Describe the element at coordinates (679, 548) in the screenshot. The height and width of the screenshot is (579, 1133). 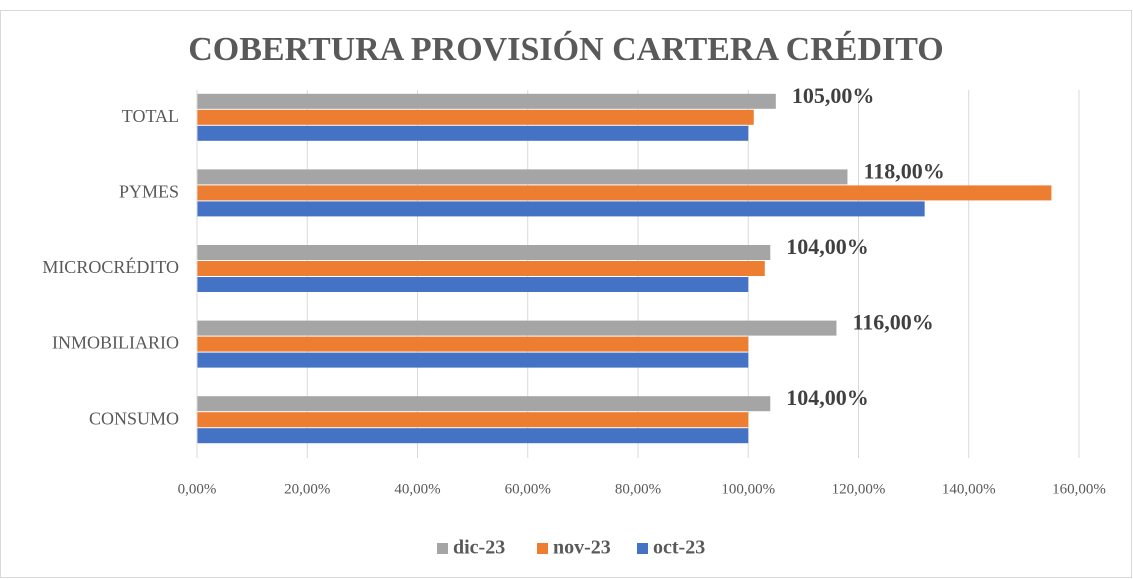
I see `legend-label: oct-23` at that location.